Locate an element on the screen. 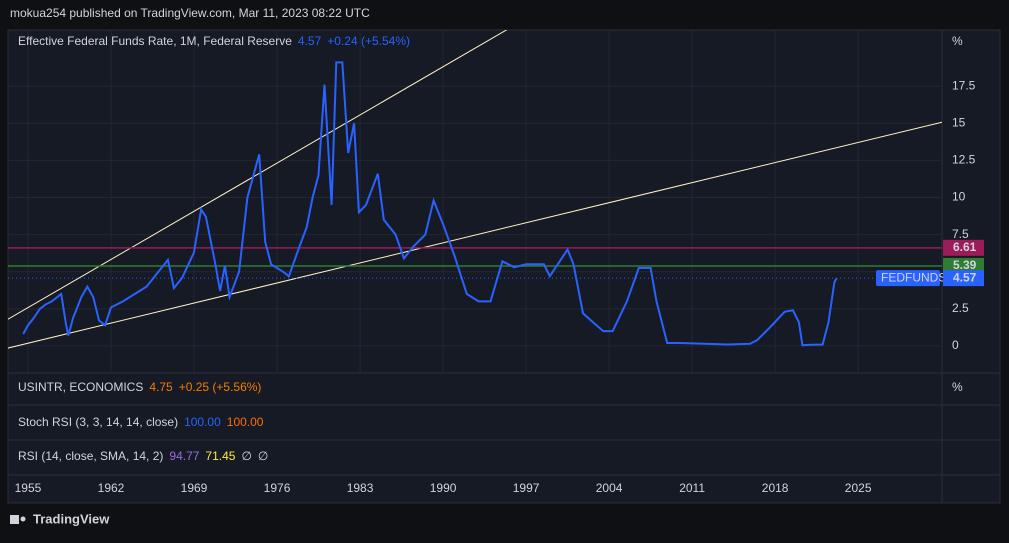 The width and height of the screenshot is (1009, 543). pane-legend: USINTR, ECONOMICS 4.75 +0.25 (+5.56%) is located at coordinates (139, 387).